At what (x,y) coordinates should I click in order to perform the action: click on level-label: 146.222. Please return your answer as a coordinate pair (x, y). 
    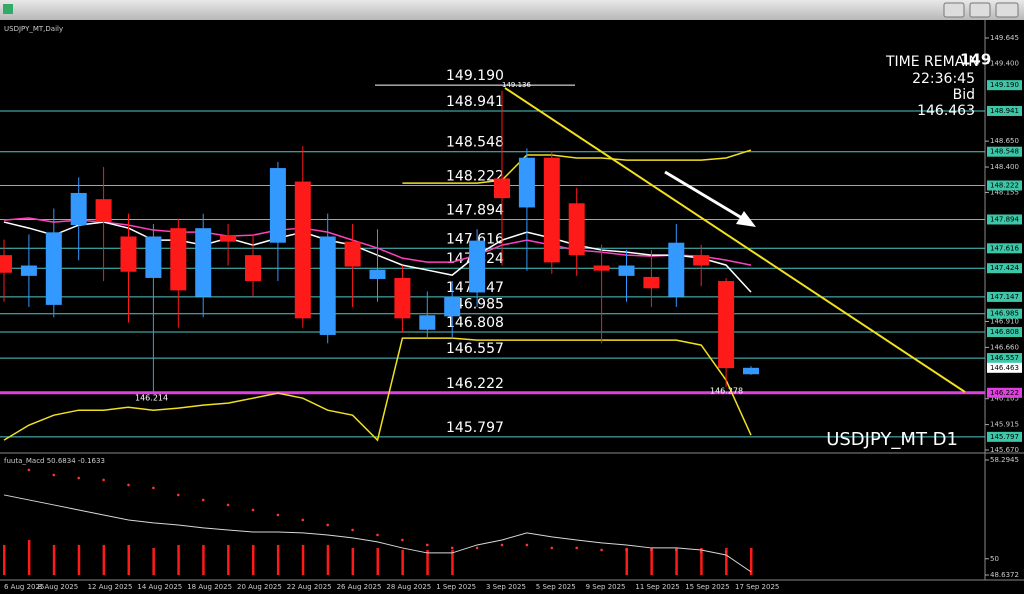
    Looking at the image, I should click on (475, 384).